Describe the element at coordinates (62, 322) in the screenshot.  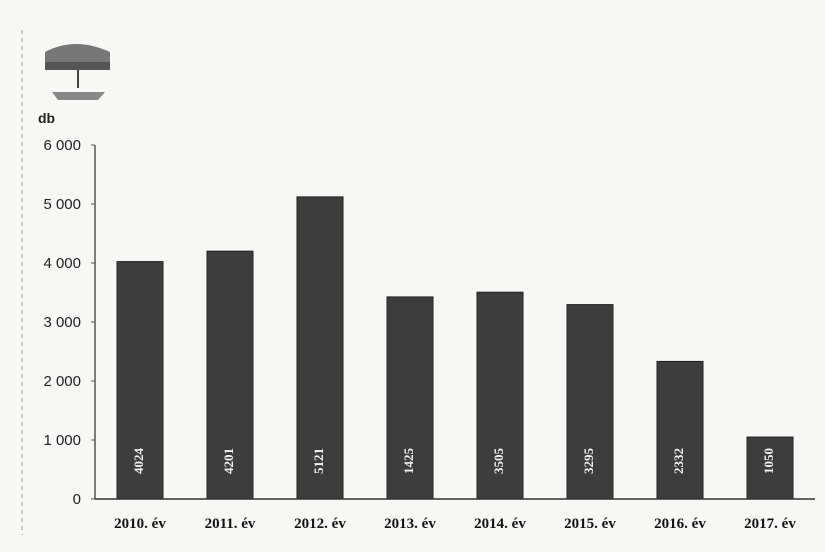
I see `y-tick-label: 3 000` at that location.